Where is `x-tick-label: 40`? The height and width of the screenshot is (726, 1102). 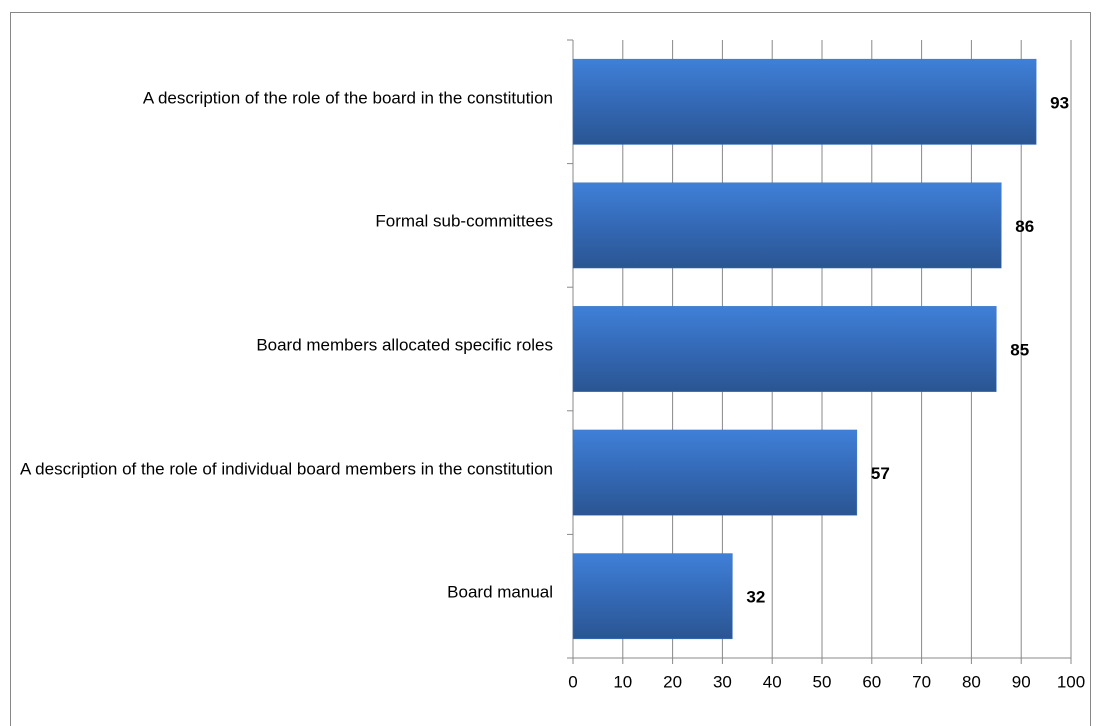 x-tick-label: 40 is located at coordinates (772, 681).